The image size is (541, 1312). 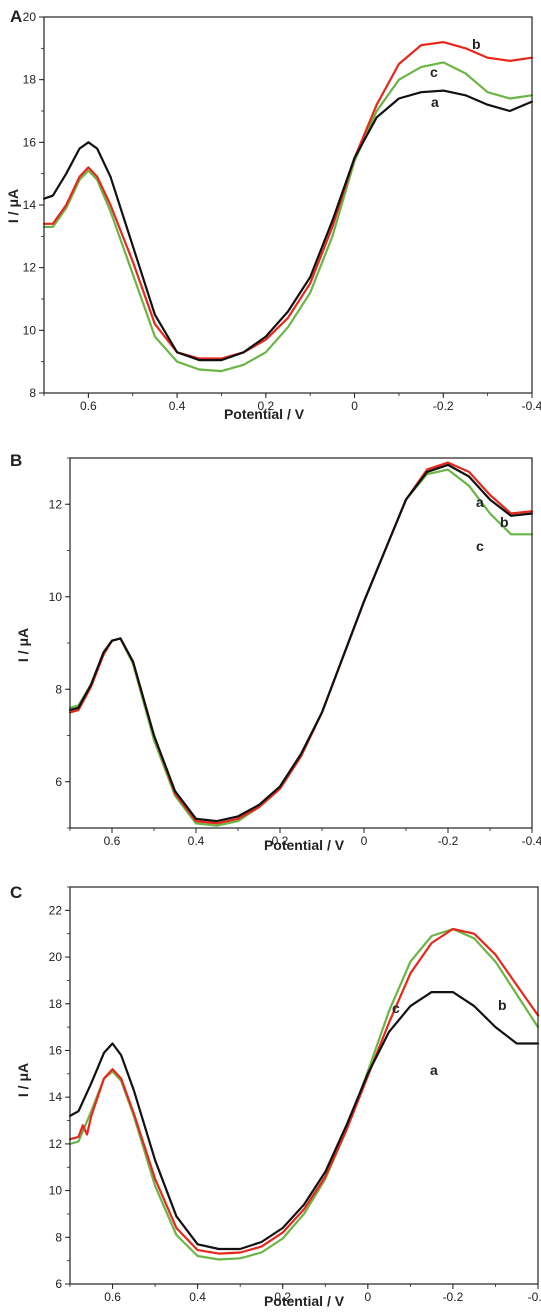 I want to click on y-axis-title-a: I / μA, so click(x=13, y=206).